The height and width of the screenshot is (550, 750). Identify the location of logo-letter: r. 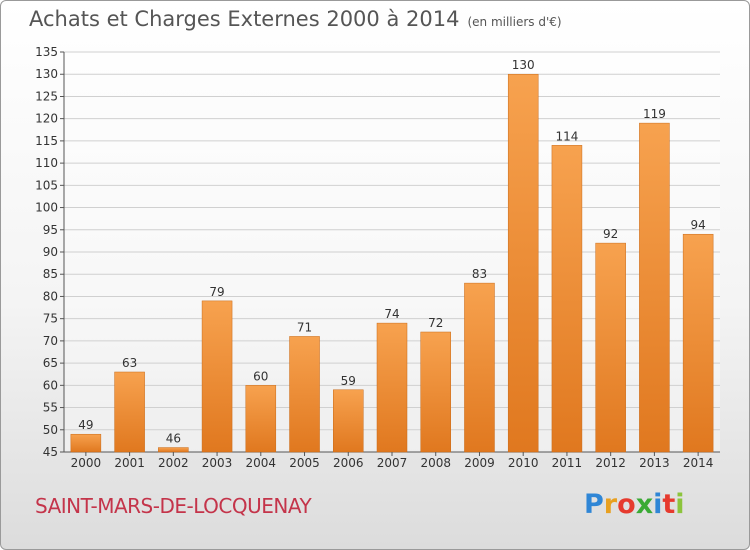
(610, 504).